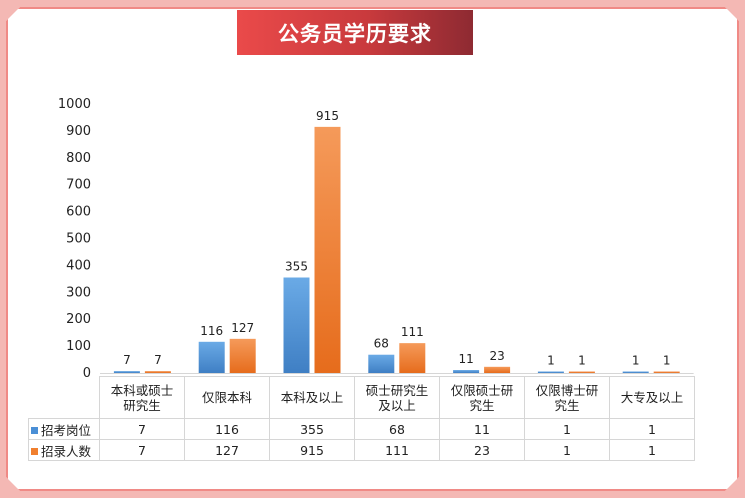  Describe the element at coordinates (78, 212) in the screenshot. I see `y-tick-label: 600` at that location.